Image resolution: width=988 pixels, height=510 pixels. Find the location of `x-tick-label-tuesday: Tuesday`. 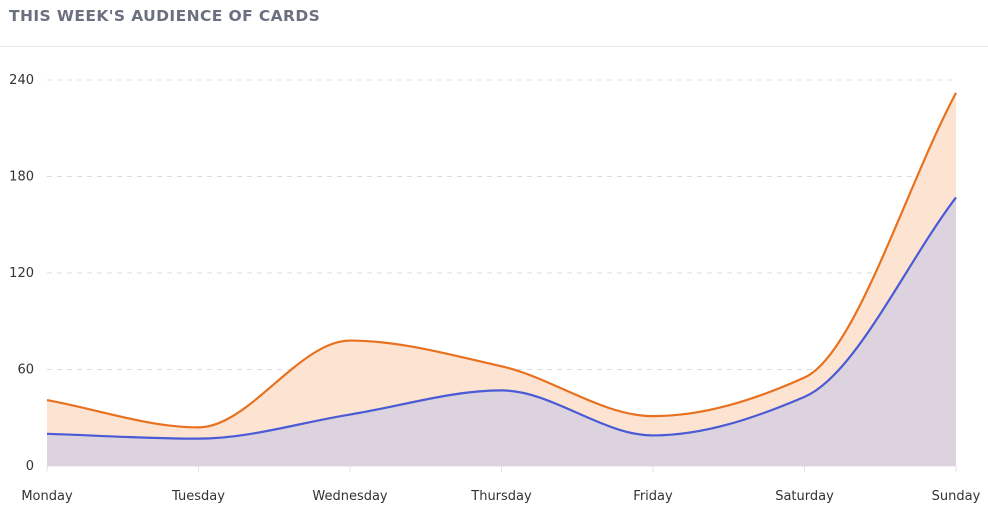

x-tick-label-tuesday: Tuesday is located at coordinates (198, 496).